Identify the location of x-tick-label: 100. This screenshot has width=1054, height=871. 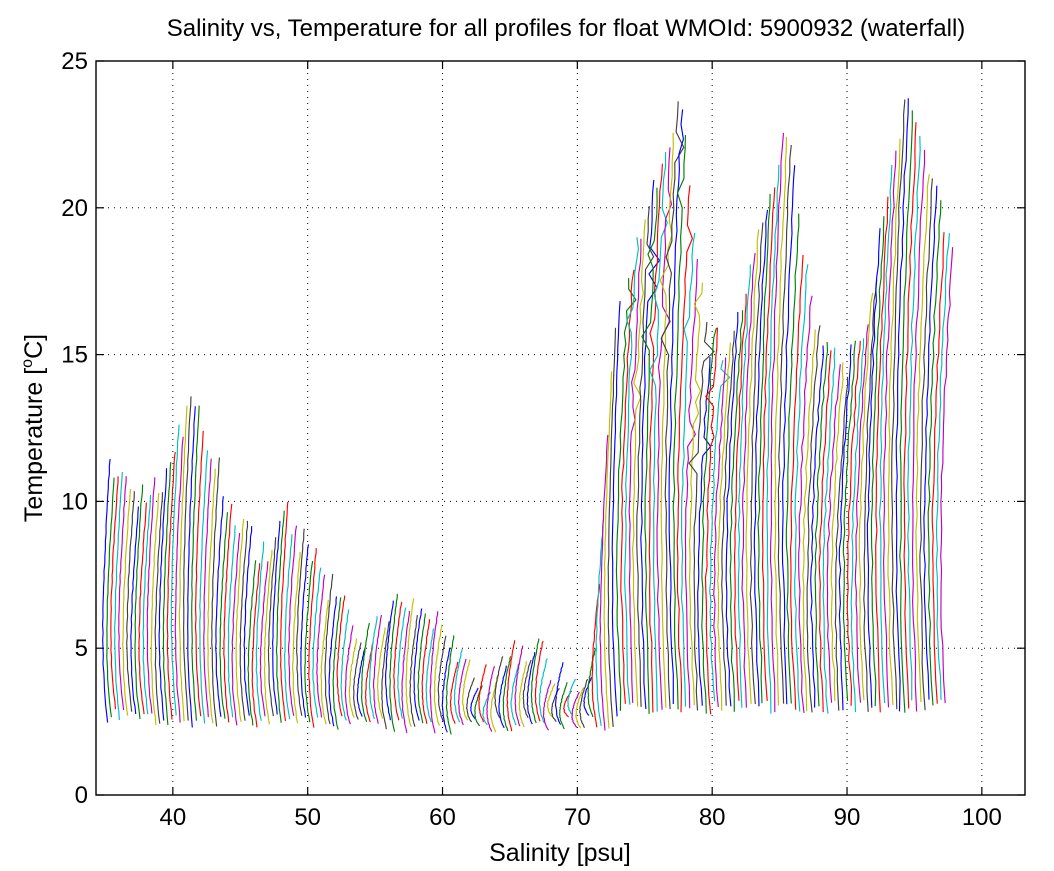
(982, 817).